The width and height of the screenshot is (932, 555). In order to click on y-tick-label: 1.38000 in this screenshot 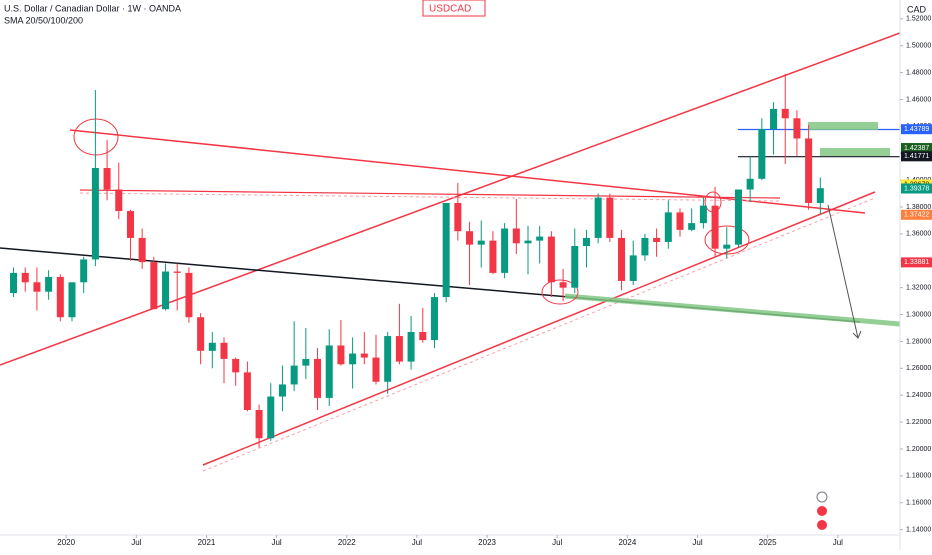, I will do `click(918, 207)`.